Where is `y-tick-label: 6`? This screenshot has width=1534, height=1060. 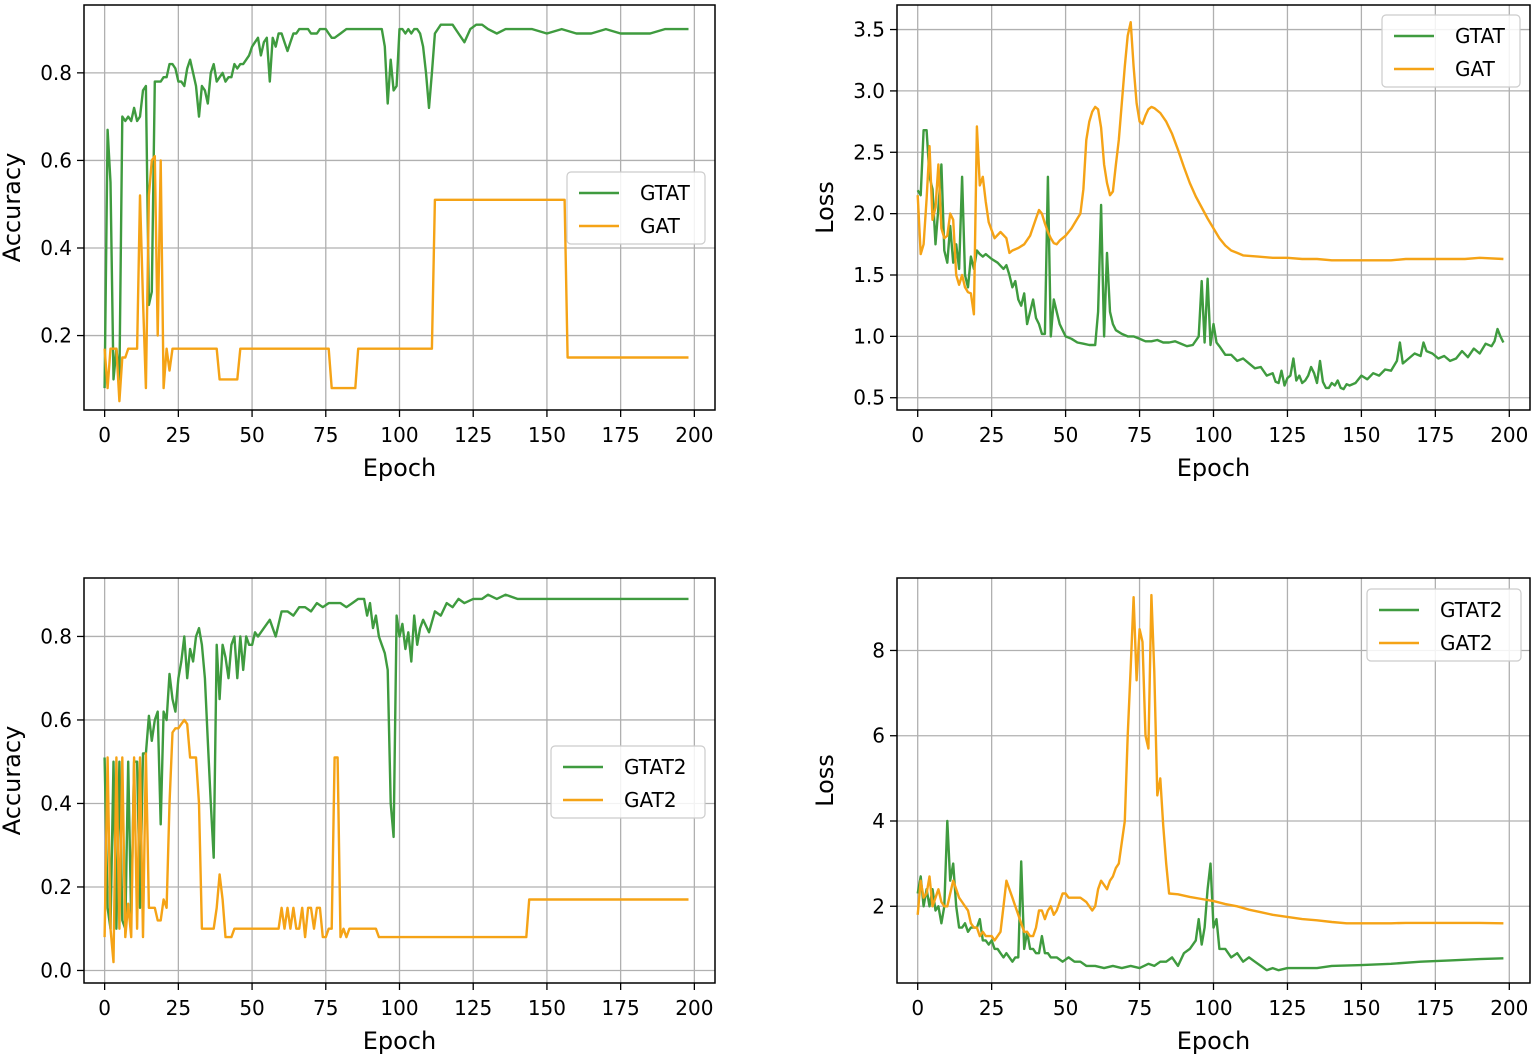 y-tick-label: 6 is located at coordinates (878, 736).